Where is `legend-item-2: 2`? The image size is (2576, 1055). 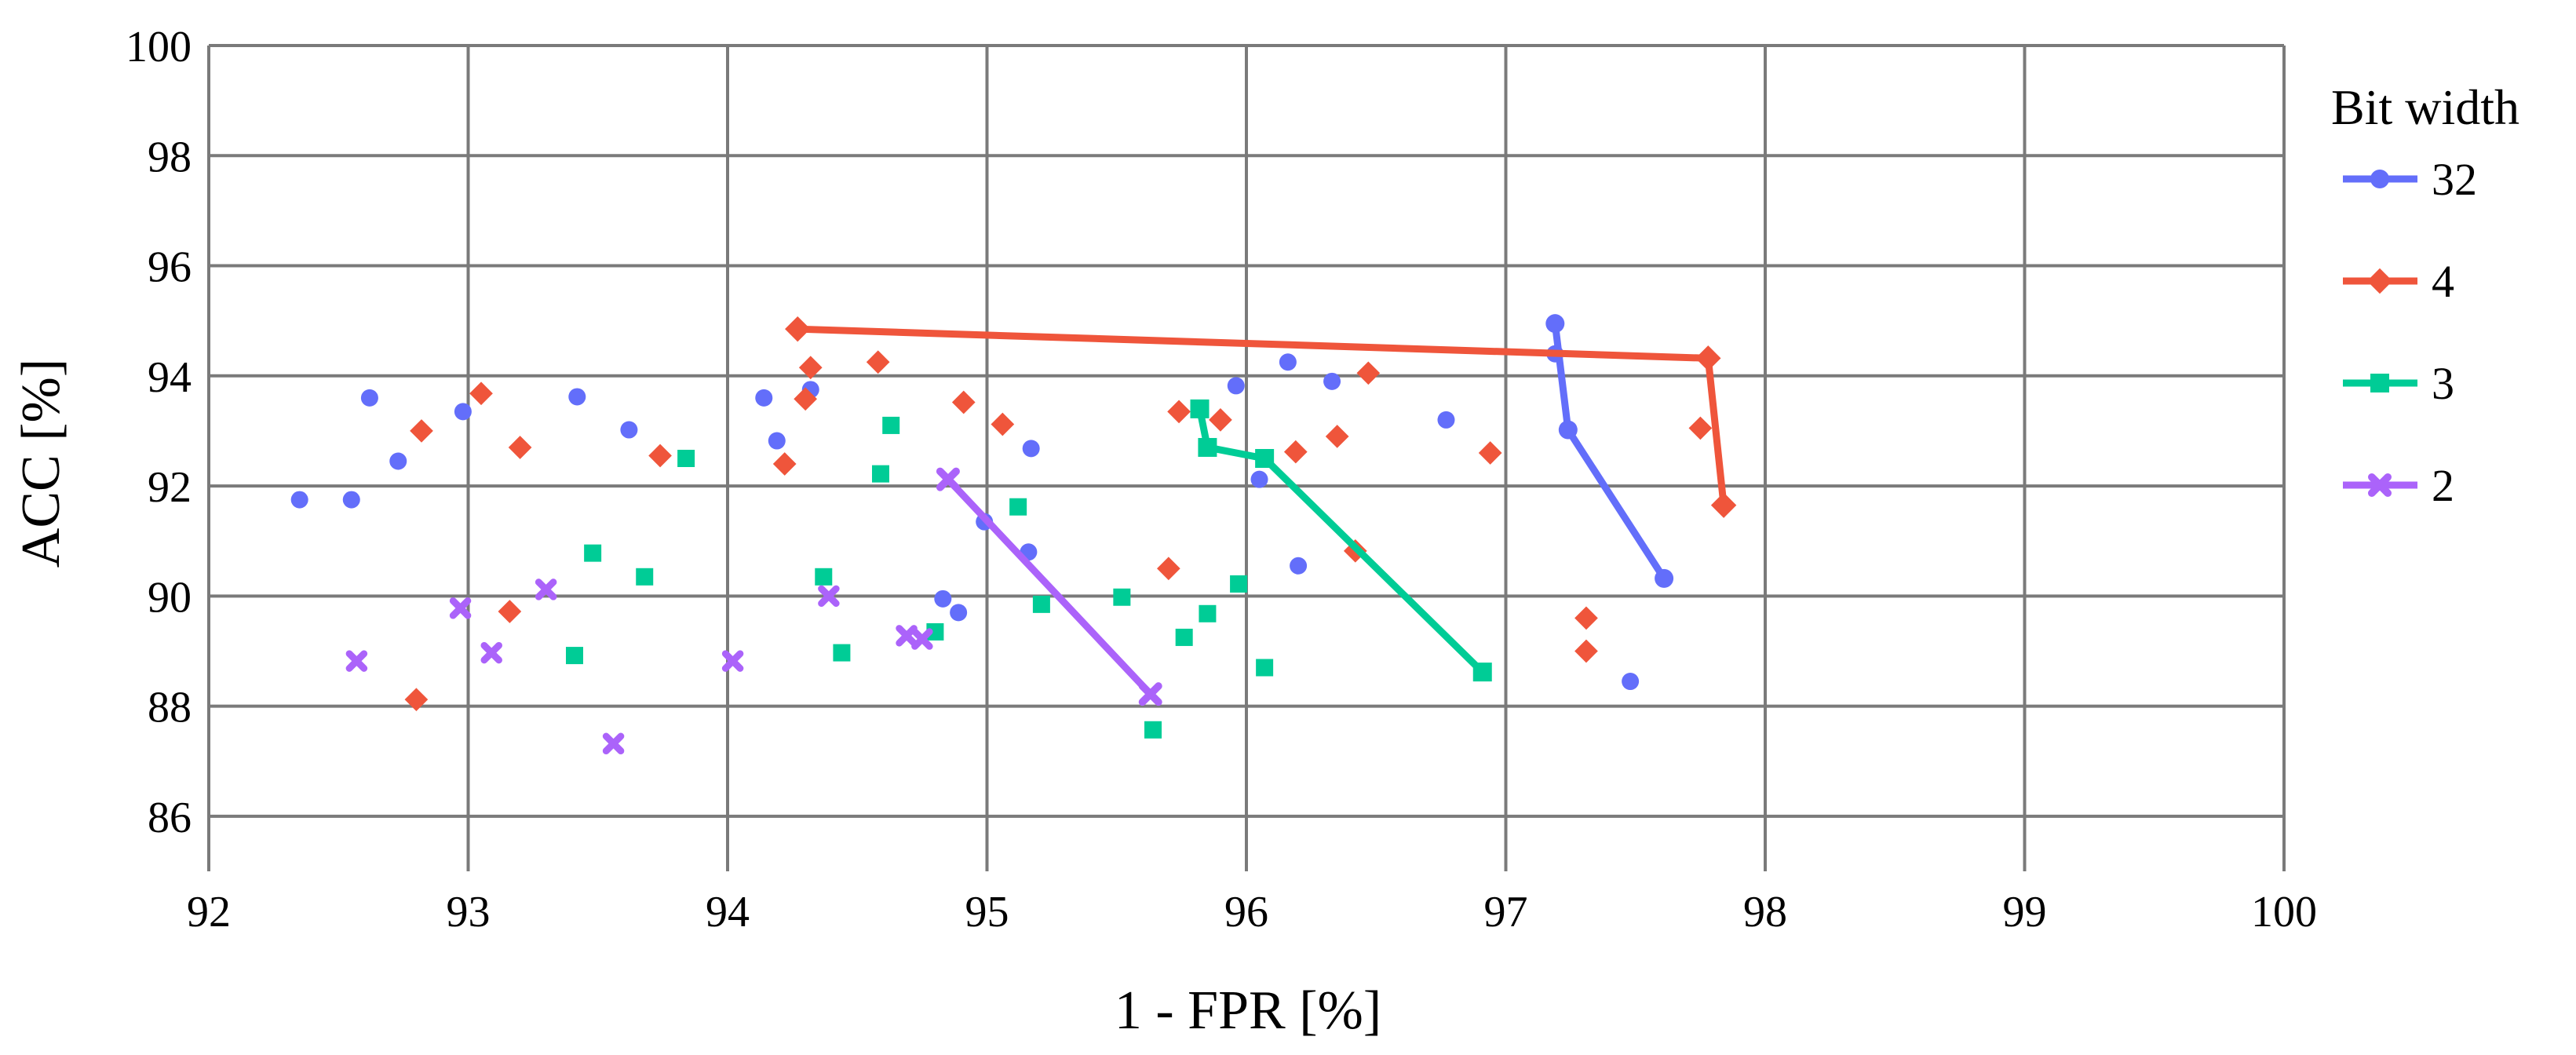
legend-item-2: 2 is located at coordinates (2398, 486).